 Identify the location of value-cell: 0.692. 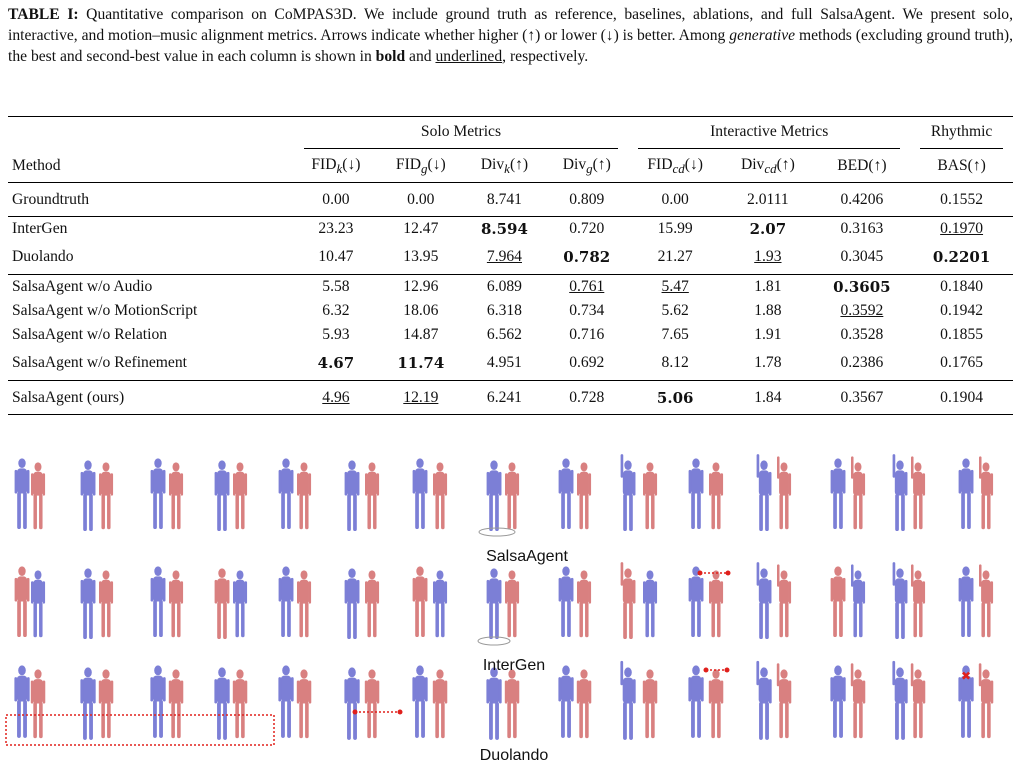
(587, 363).